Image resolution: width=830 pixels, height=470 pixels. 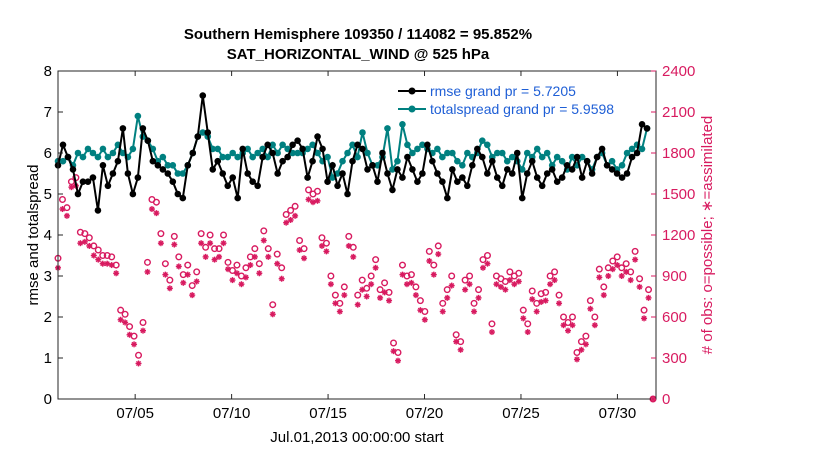 I want to click on x-axis-label: Jul.01,2013 00:00:00 start, so click(x=357, y=437).